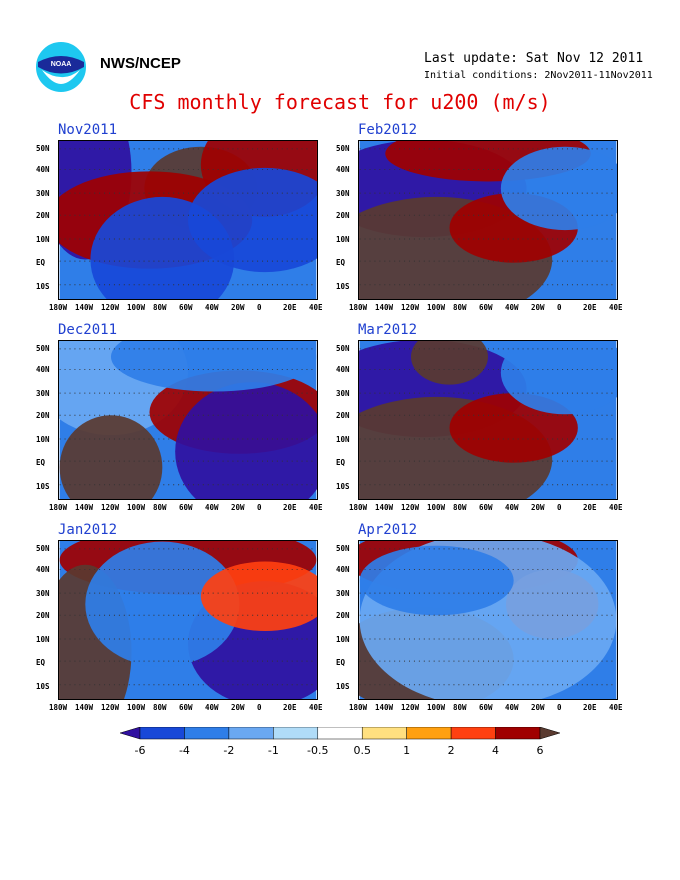 Image resolution: width=680 pixels, height=880 pixels. Describe the element at coordinates (317, 750) in the screenshot. I see `colorbar-label: -0.5` at that location.